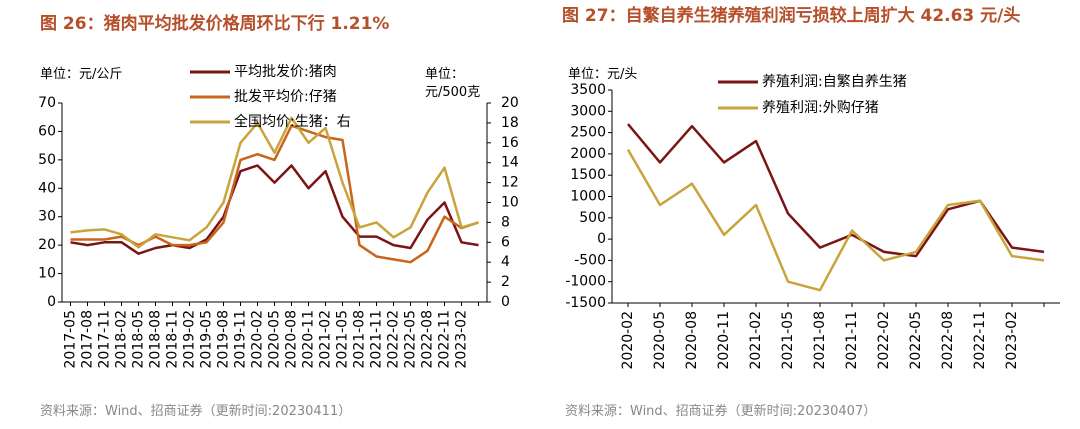  I want to click on y-tick-label: 3500, so click(588, 90).